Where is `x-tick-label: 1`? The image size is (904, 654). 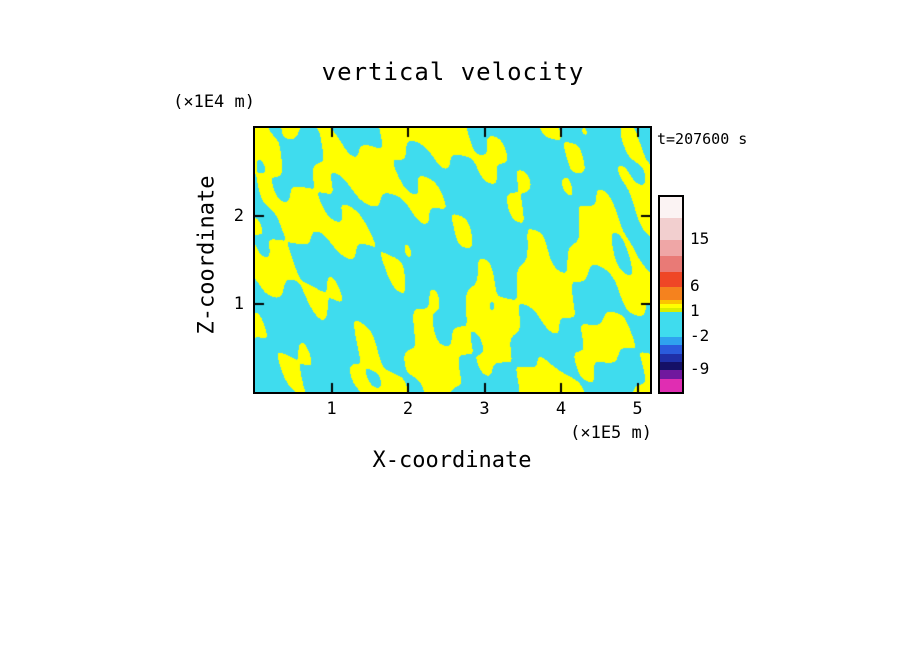
x-tick-label: 1 is located at coordinates (331, 409).